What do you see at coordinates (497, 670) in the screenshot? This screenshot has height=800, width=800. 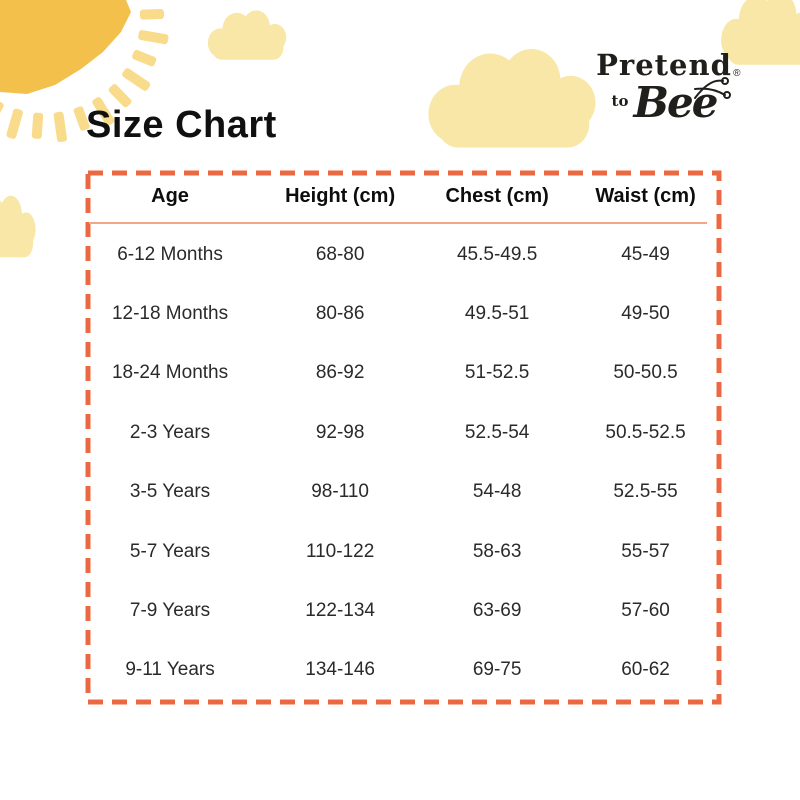 I see `cell-chest: 69-75` at bounding box center [497, 670].